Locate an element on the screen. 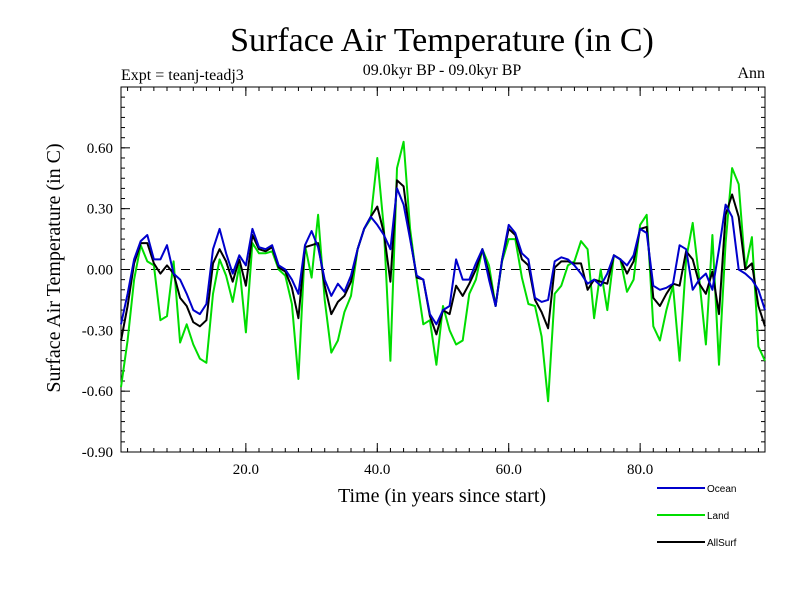  legend-label-ocean: Ocean is located at coordinates (721, 489).